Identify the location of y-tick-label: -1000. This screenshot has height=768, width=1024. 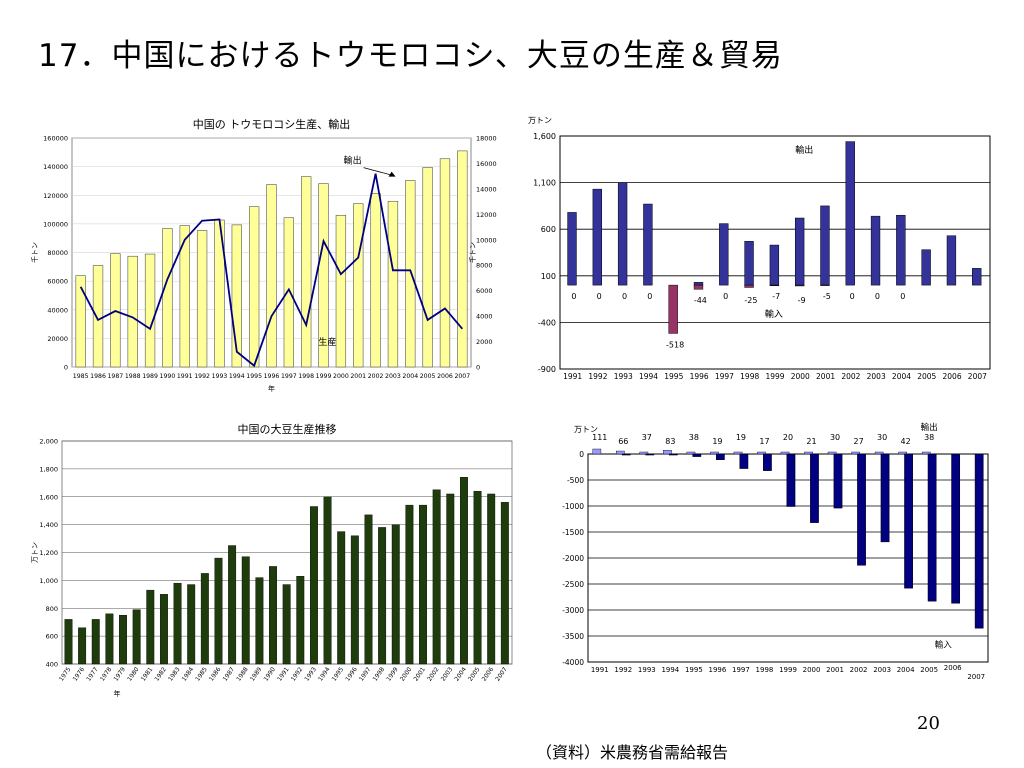
(573, 506).